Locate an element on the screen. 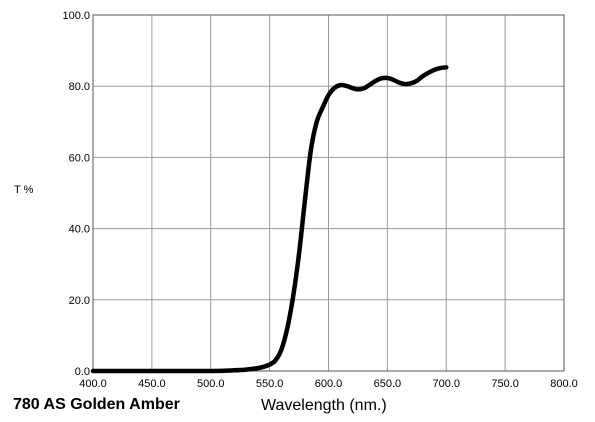  x-tick-label: 450.0 is located at coordinates (152, 384).